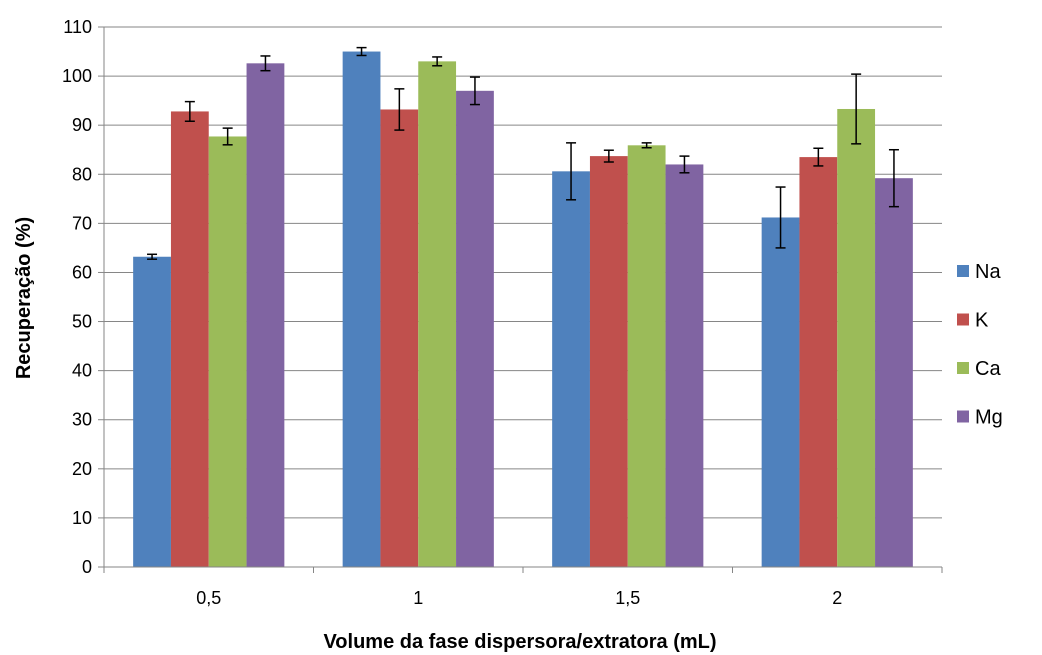 The width and height of the screenshot is (1042, 655). Describe the element at coordinates (82, 174) in the screenshot. I see `y-tick-label: 80` at that location.